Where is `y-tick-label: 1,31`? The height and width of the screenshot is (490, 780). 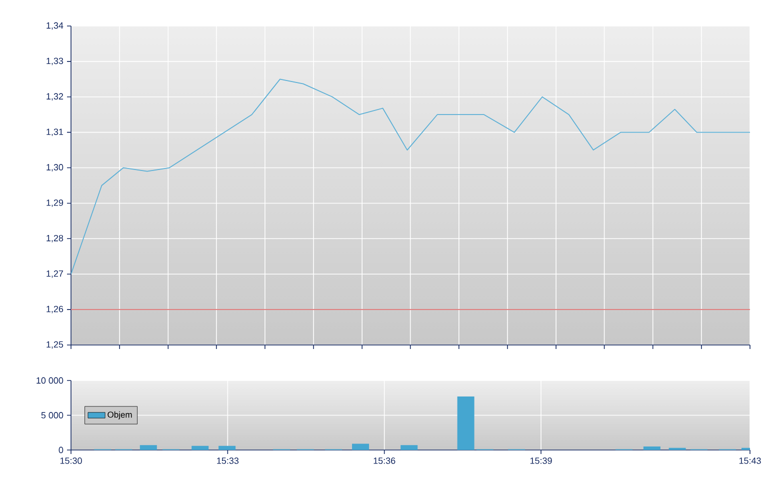
y-tick-label: 1,31 is located at coordinates (55, 132).